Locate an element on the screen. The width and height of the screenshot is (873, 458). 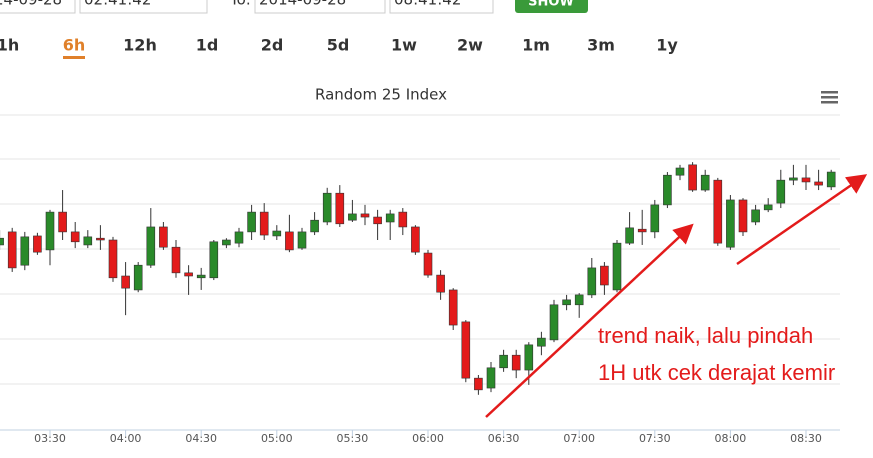
x-tick-label: 05:00 is located at coordinates (277, 438).